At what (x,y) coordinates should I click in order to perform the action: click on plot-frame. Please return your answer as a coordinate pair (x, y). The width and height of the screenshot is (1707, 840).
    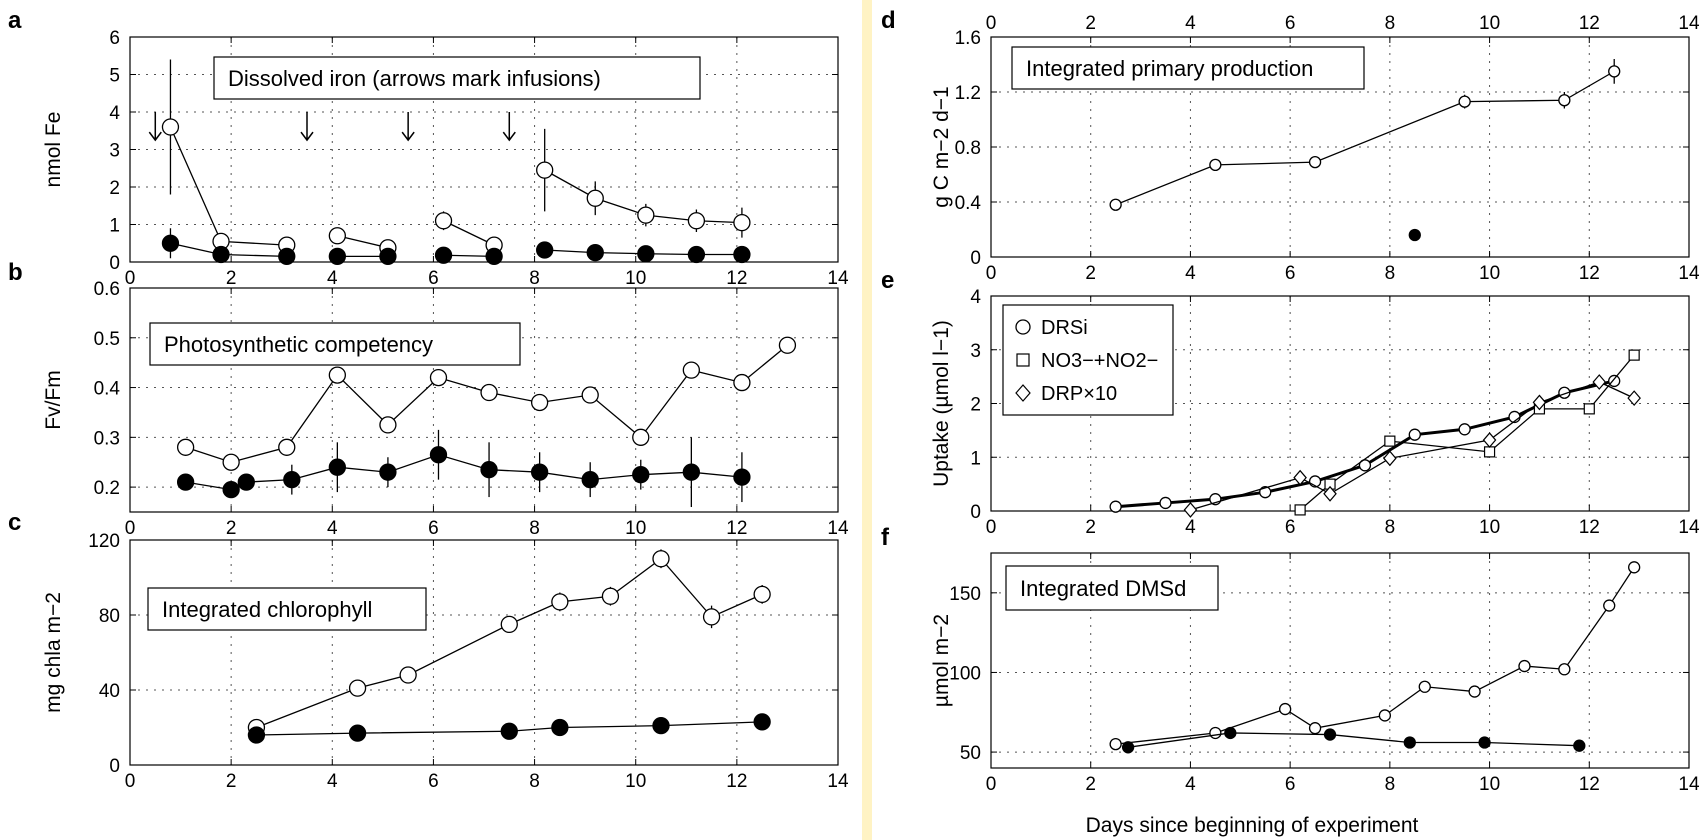
    Looking at the image, I should click on (1340, 660).